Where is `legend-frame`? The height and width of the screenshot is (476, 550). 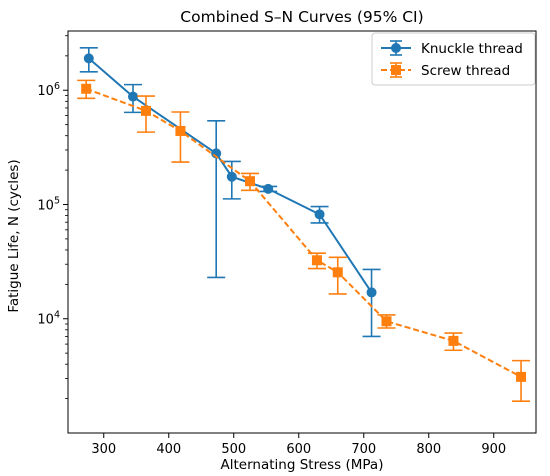
legend-frame is located at coordinates (453, 59).